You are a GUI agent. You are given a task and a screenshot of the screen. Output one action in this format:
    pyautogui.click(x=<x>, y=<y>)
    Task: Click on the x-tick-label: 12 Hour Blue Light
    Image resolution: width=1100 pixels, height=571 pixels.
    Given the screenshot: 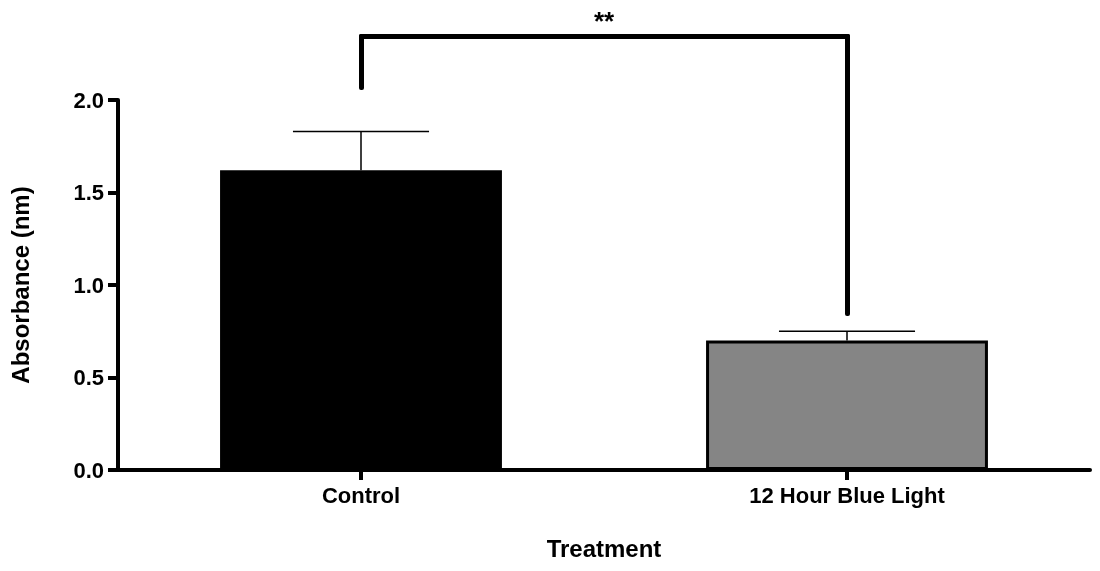 What is the action you would take?
    pyautogui.click(x=847, y=495)
    